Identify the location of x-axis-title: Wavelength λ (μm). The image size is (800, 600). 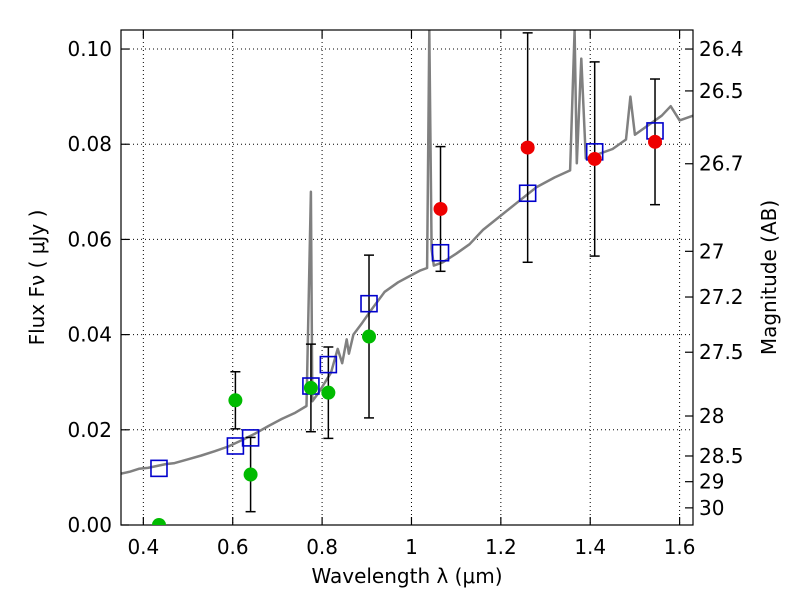
(406, 576).